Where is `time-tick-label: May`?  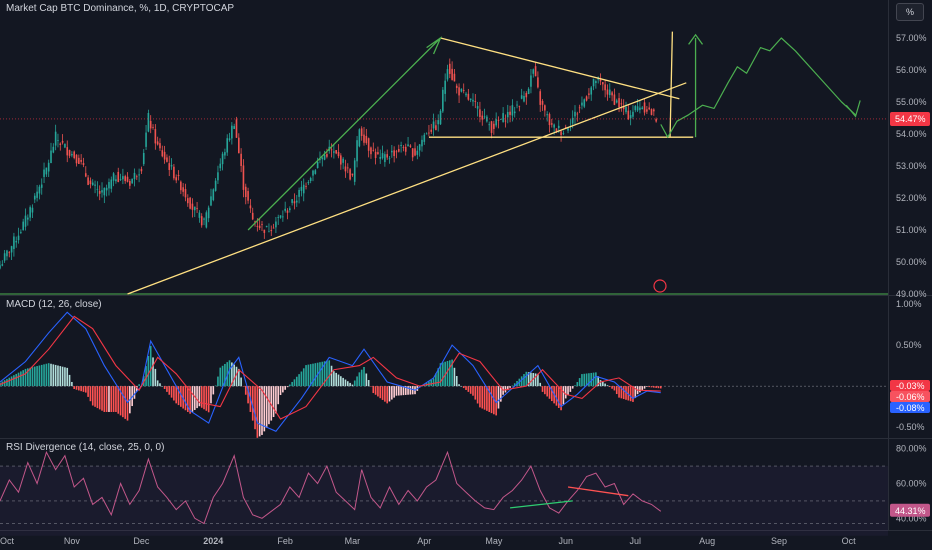
time-tick-label: May is located at coordinates (494, 541).